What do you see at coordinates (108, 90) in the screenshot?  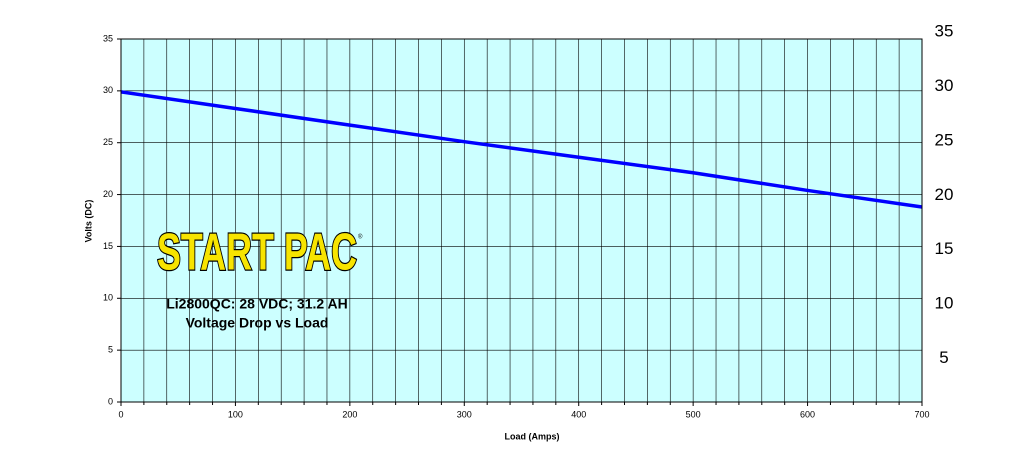 I see `y-tick-label: 30` at bounding box center [108, 90].